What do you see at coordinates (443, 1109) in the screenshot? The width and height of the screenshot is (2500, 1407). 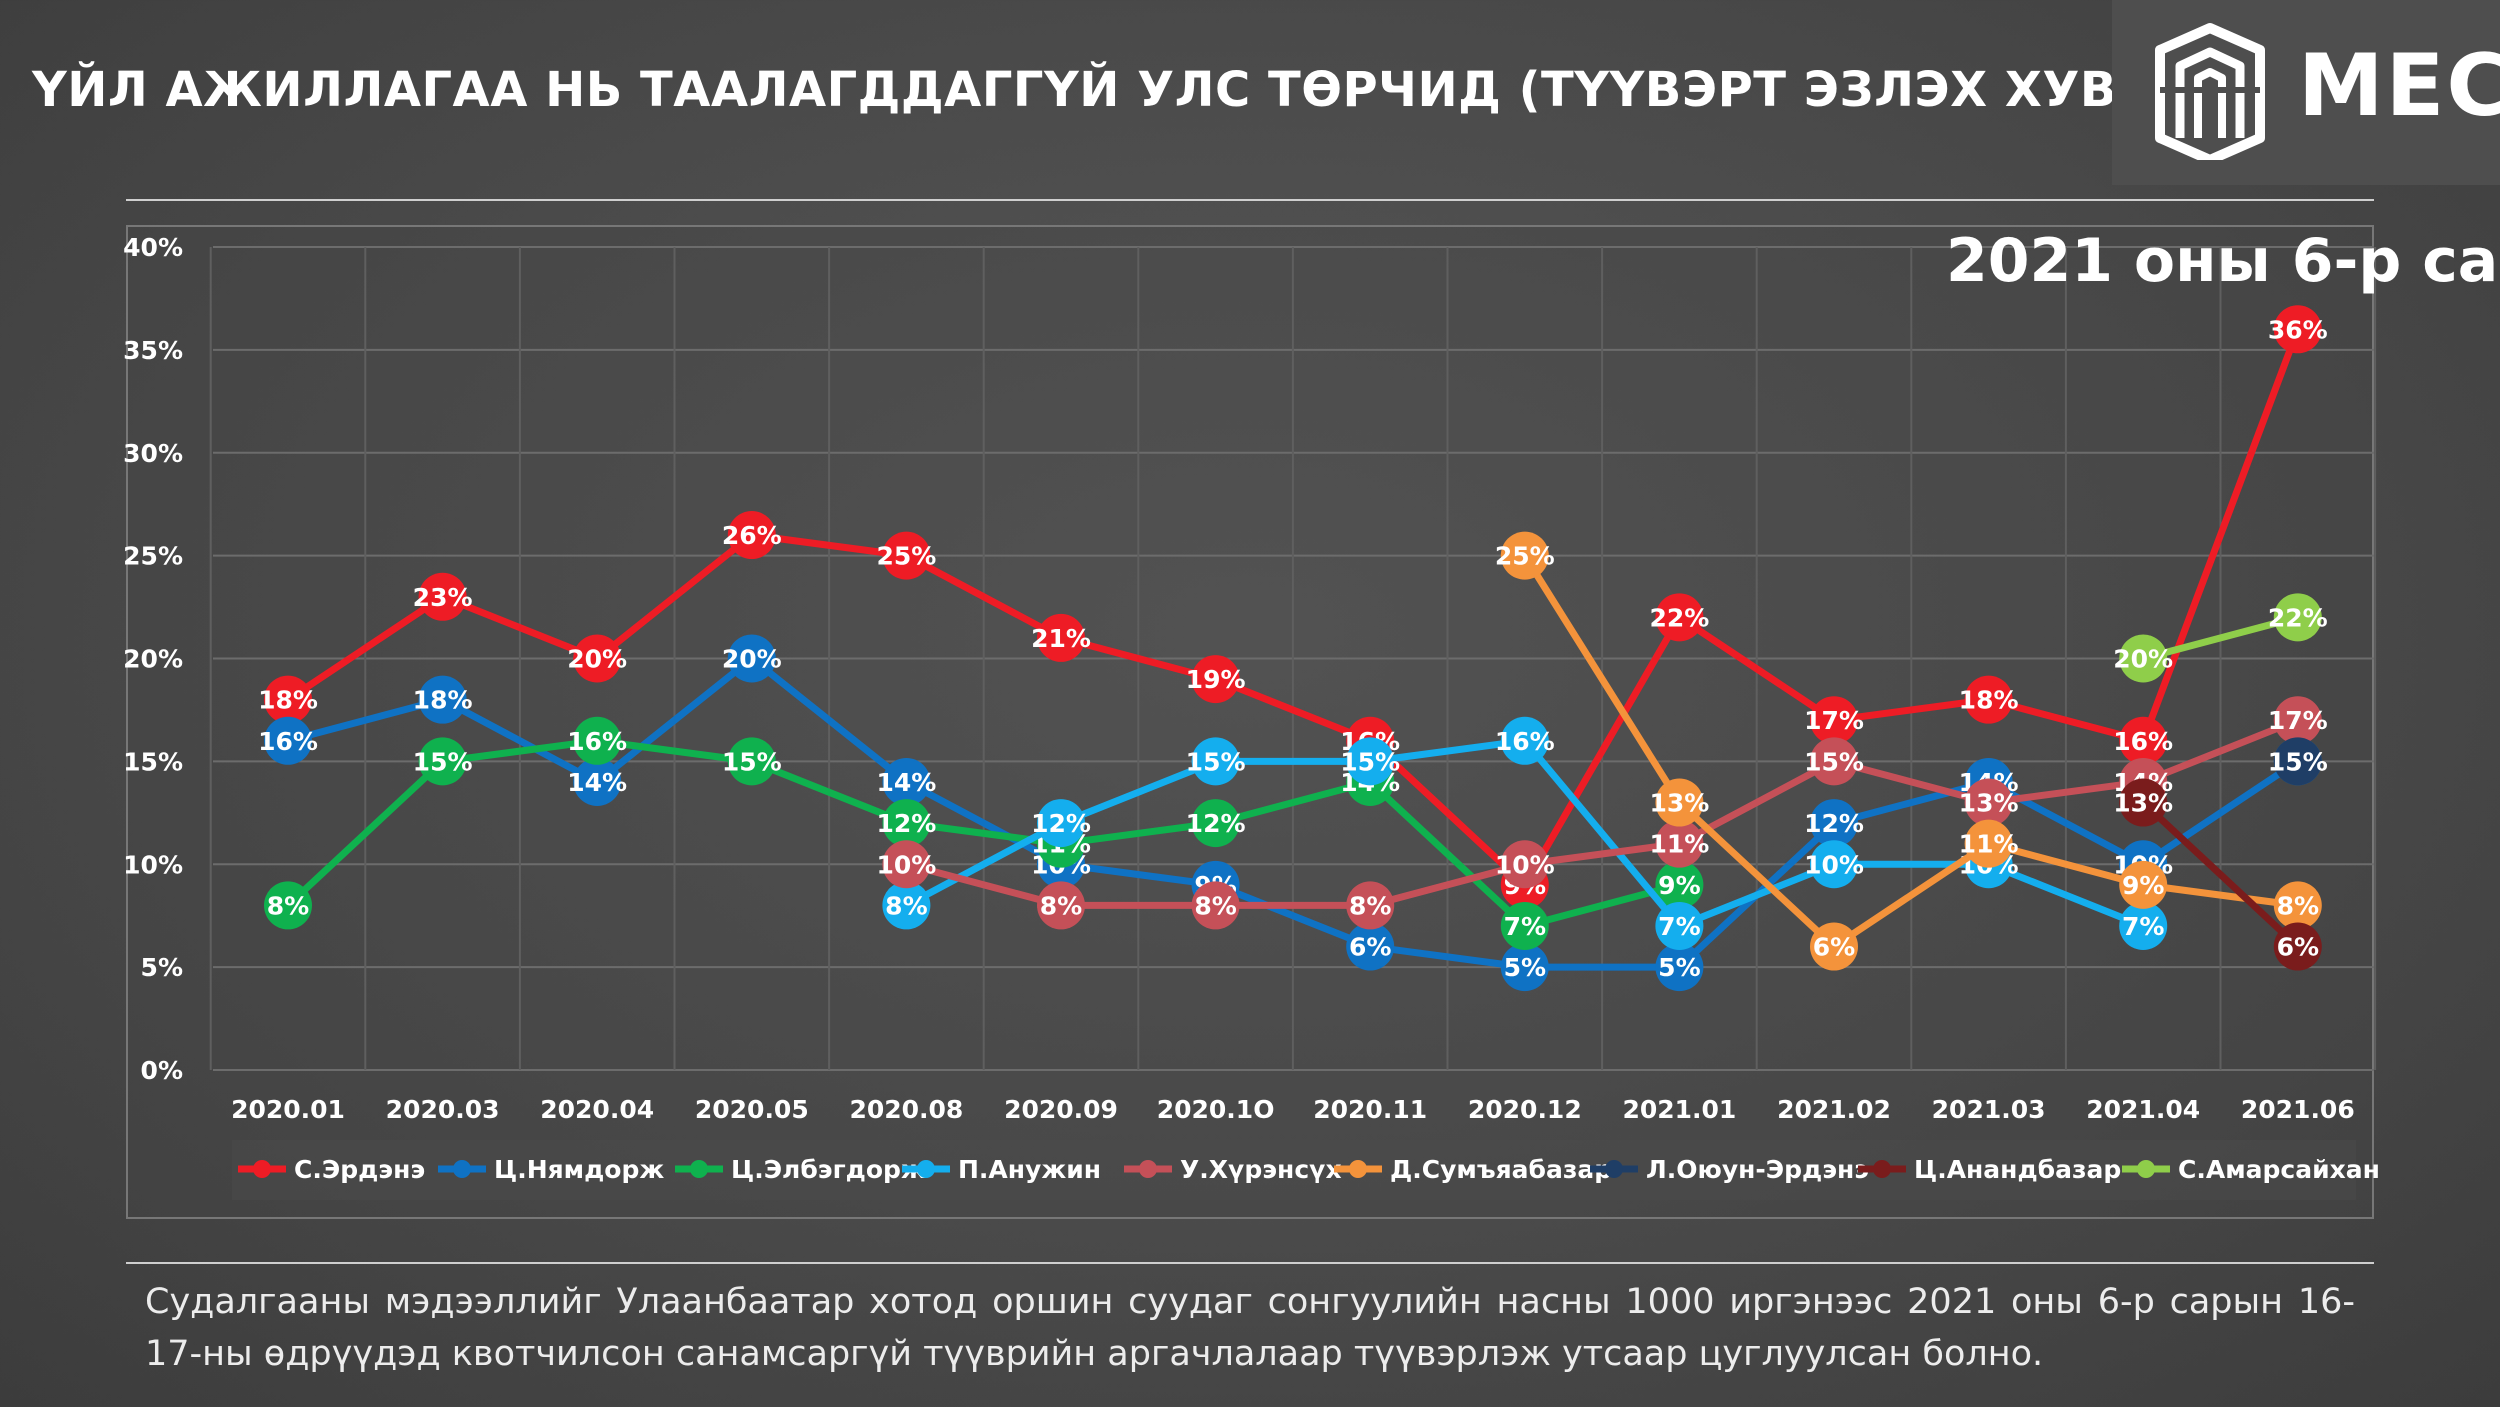 I see `x-tick-label: 2020.03` at bounding box center [443, 1109].